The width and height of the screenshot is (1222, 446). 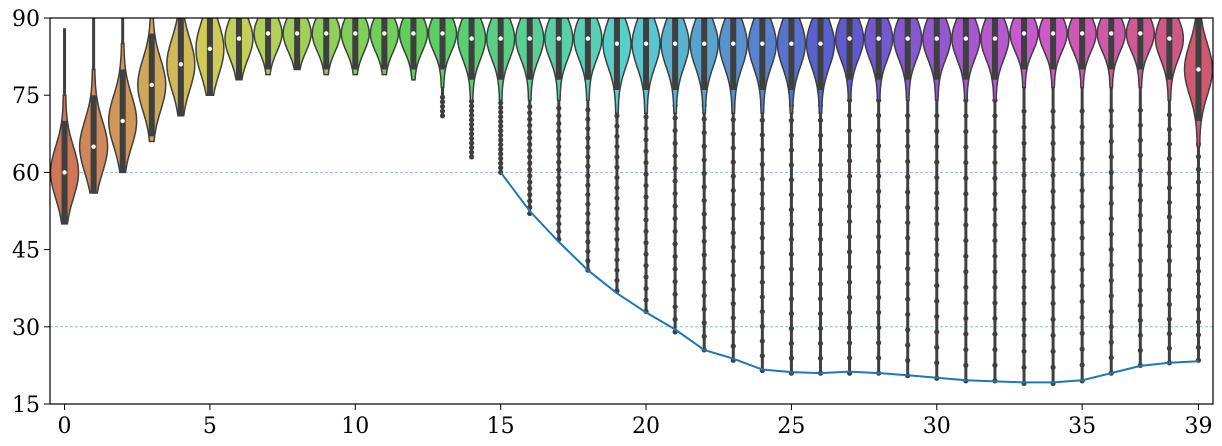 What do you see at coordinates (26, 251) in the screenshot?
I see `y-tick-label: 45` at bounding box center [26, 251].